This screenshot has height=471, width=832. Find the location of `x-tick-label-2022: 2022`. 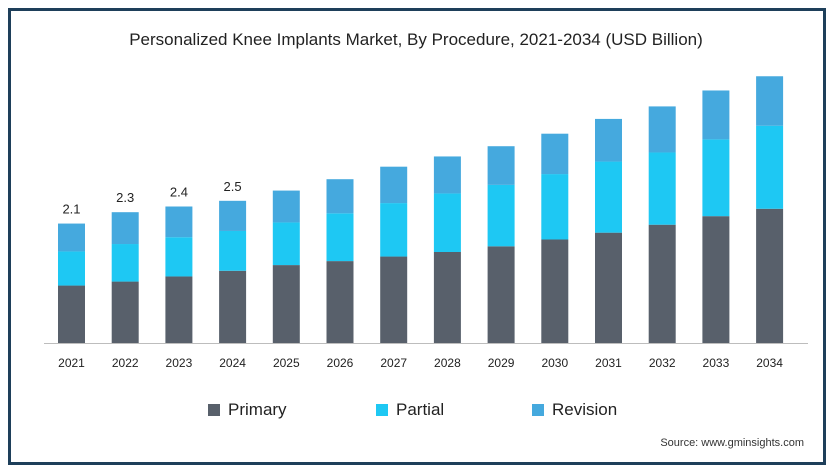

x-tick-label-2022: 2022 is located at coordinates (125, 363).